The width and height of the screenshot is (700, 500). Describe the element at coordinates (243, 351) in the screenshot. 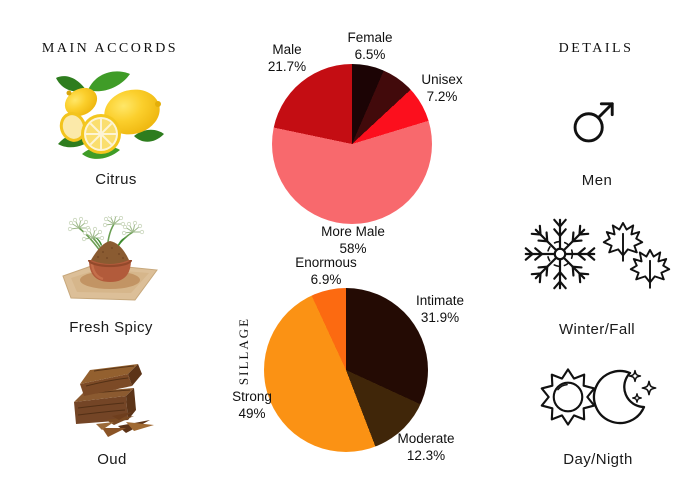

I see `sillage-axis-label: SILLAGE` at that location.